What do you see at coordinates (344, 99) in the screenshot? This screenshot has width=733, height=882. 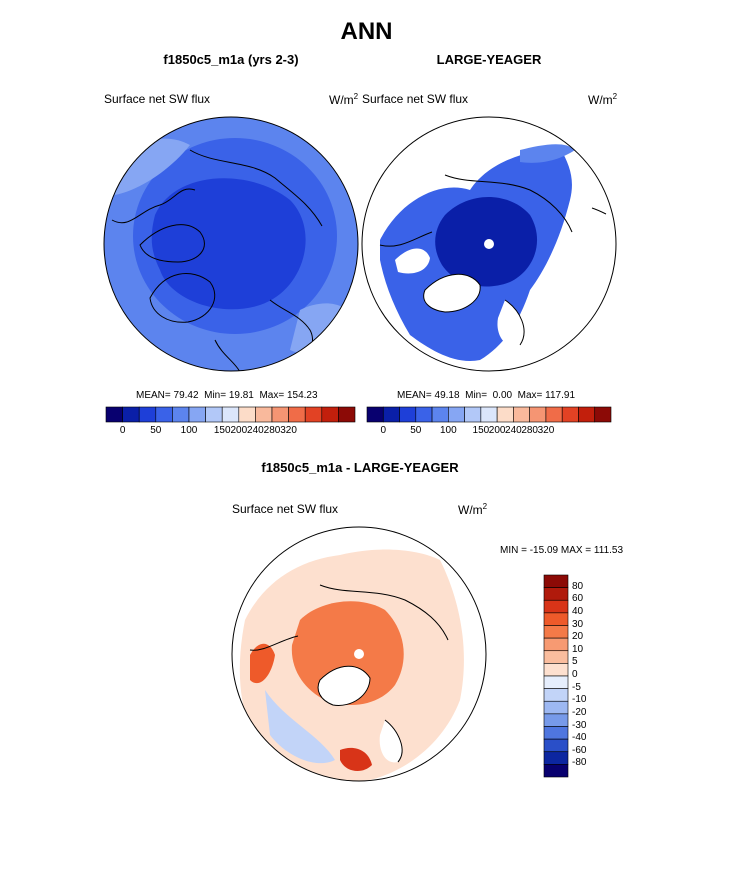 I see `panel-a-units: W/m2` at bounding box center [344, 99].